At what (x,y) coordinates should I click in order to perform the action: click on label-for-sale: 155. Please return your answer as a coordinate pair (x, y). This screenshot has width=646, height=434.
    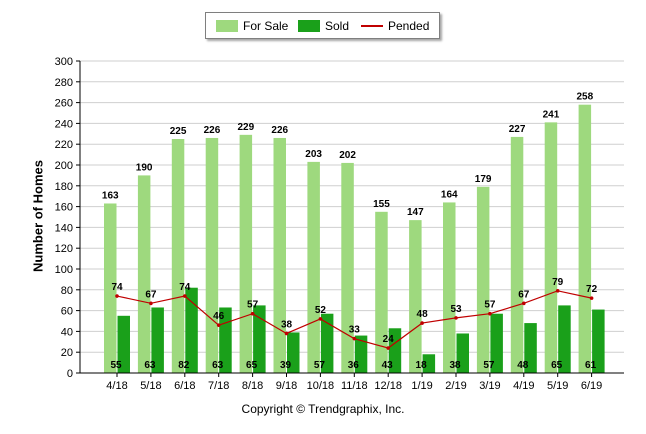
    Looking at the image, I should click on (381, 204).